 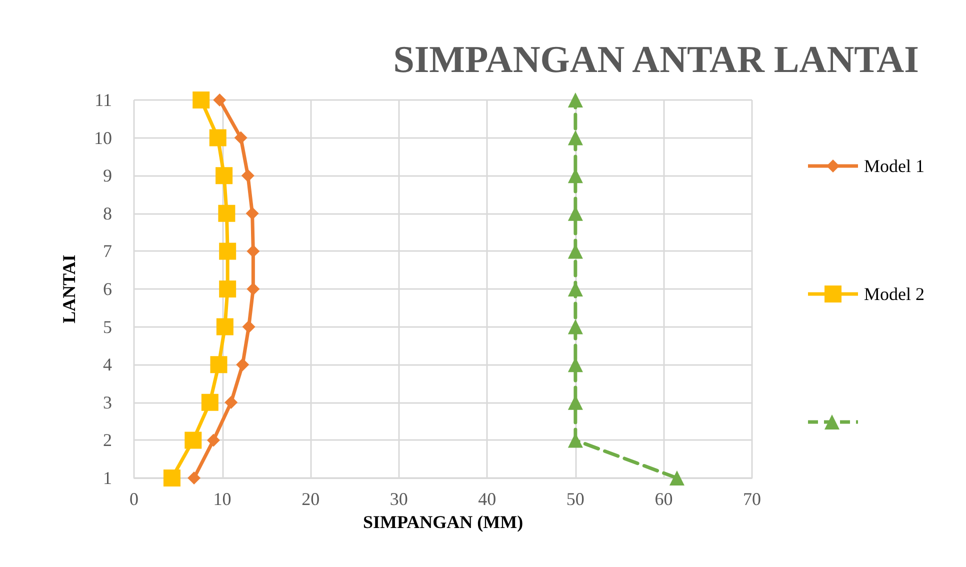 I want to click on x-tick-label: 70, so click(x=752, y=499).